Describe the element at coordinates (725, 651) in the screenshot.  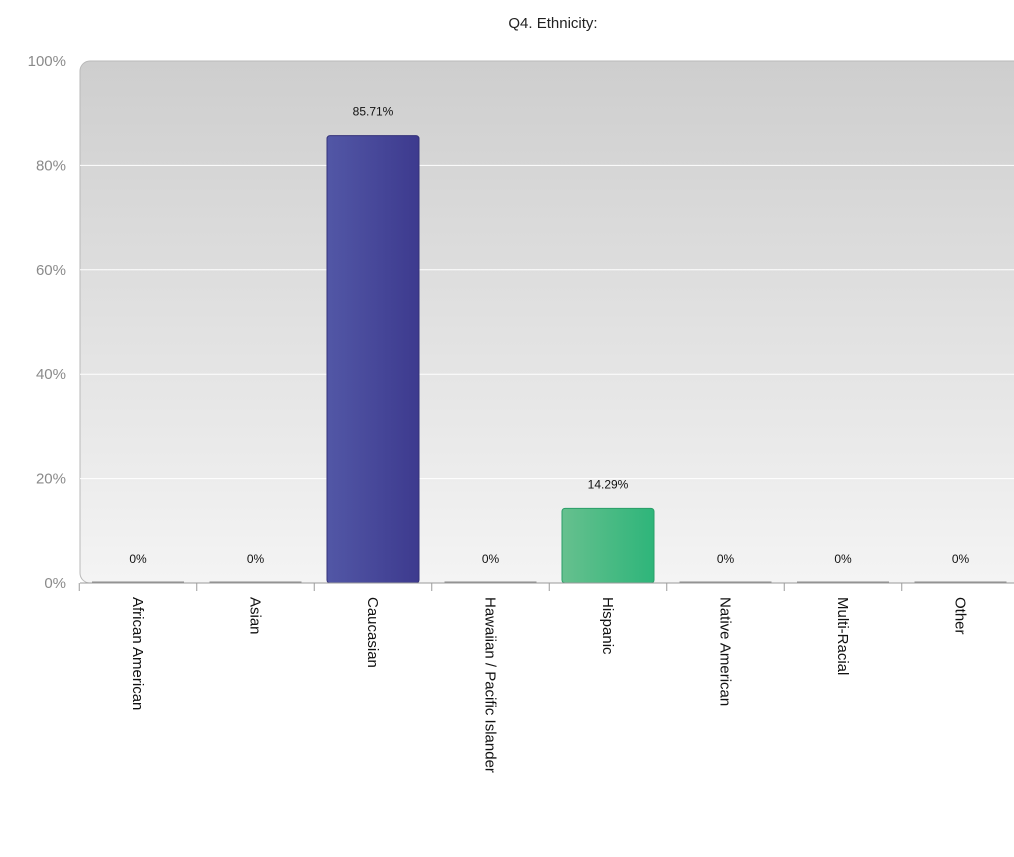
I see `x-tick-label: Native American` at that location.